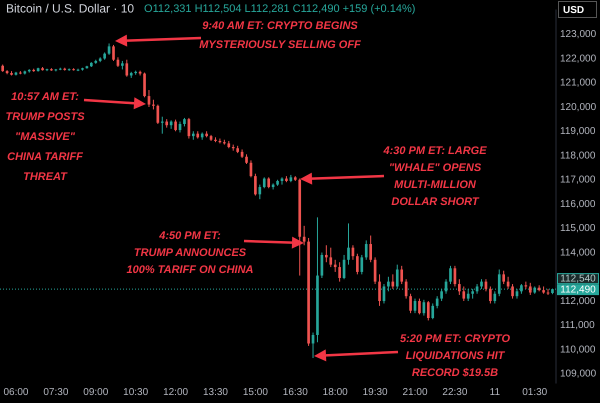 The height and width of the screenshot is (403, 600). Describe the element at coordinates (255, 392) in the screenshot. I see `x-tick-label: 15:00` at that location.